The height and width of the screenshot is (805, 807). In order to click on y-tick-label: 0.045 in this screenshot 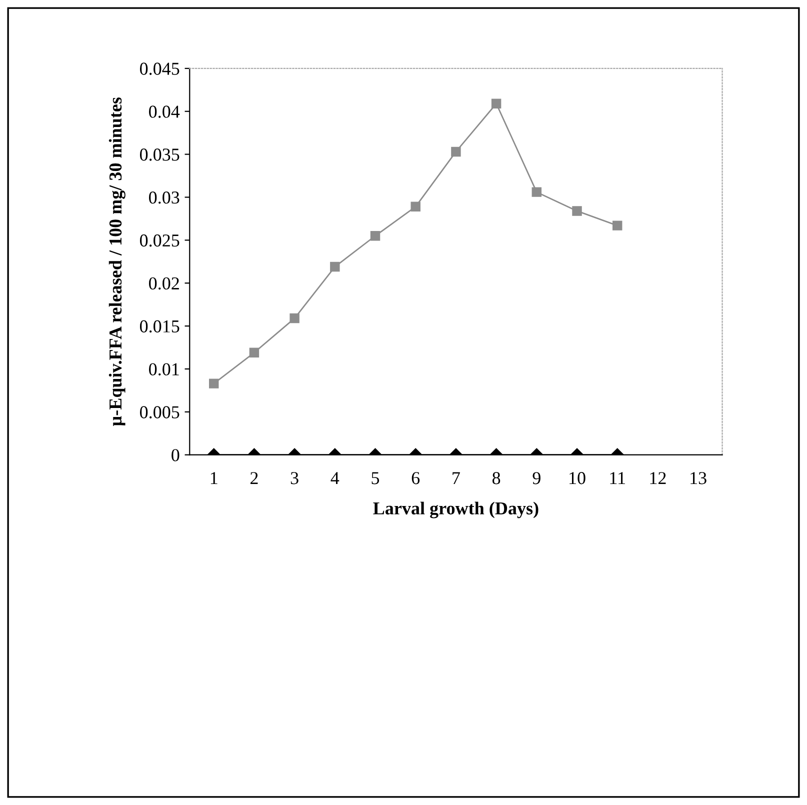, I will do `click(160, 68)`.